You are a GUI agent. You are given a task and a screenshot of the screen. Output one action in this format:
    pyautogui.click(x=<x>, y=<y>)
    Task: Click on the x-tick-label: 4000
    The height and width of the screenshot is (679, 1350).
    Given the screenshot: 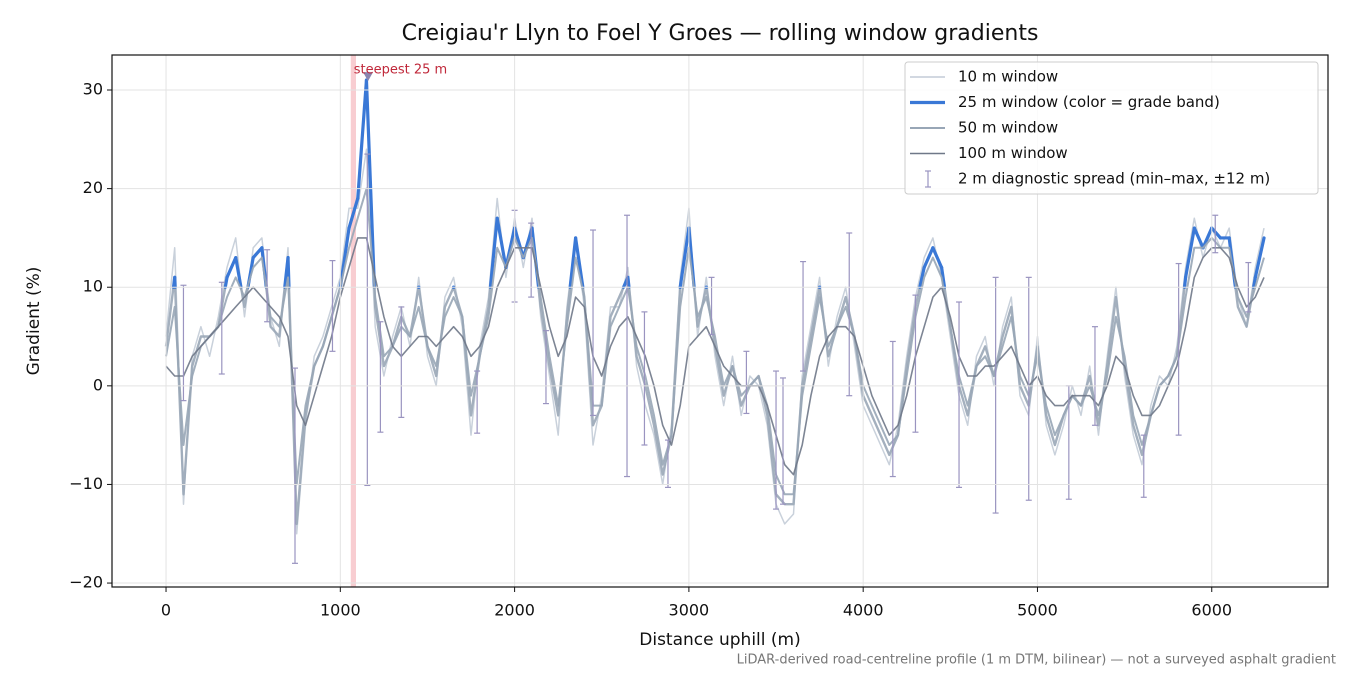 What is the action you would take?
    pyautogui.click(x=863, y=610)
    